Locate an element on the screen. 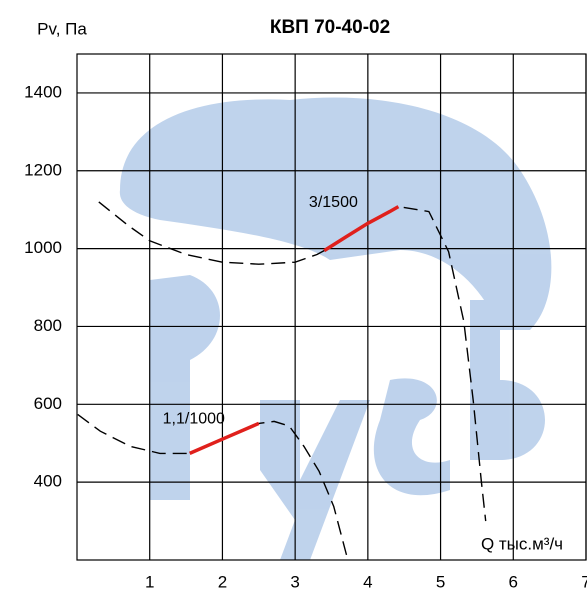 The image size is (587, 596). x-tick-label: 6 is located at coordinates (513, 581).